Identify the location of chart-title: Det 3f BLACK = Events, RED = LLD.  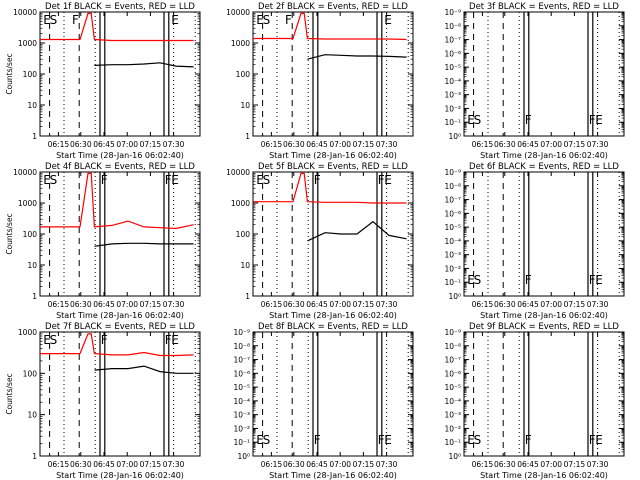
(544, 7).